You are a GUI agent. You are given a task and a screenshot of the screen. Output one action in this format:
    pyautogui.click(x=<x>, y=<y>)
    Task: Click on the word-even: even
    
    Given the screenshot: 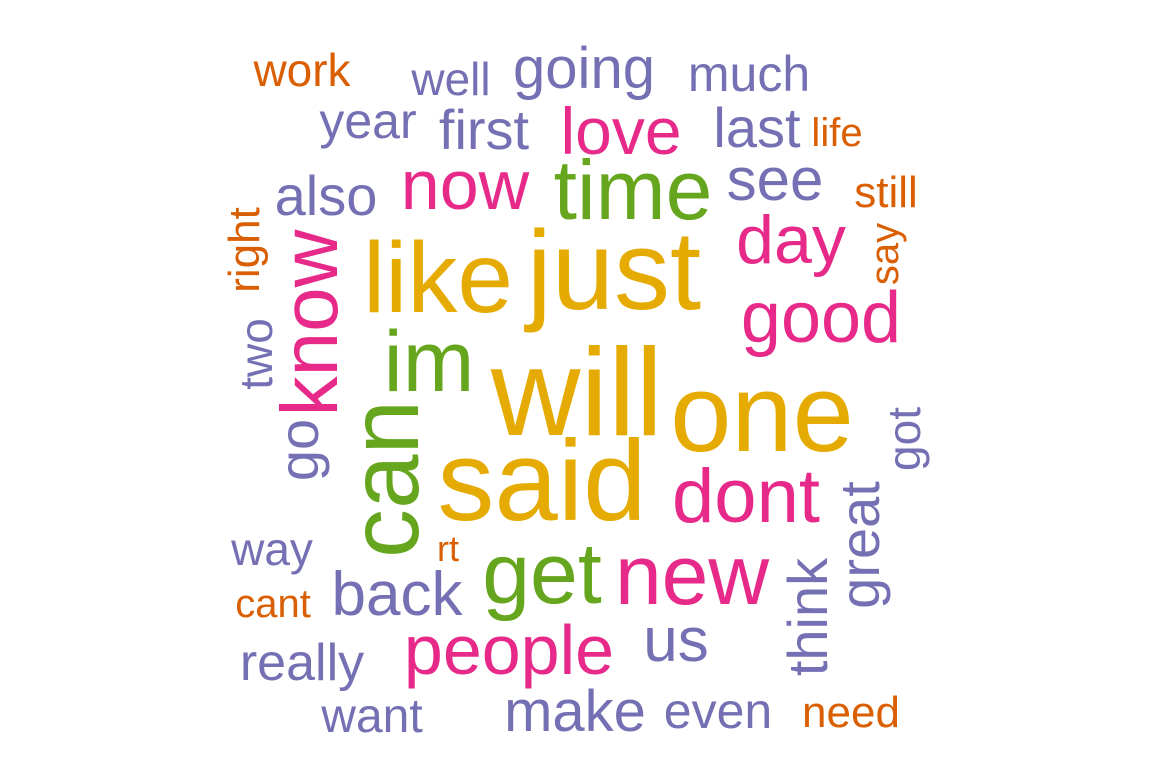 What is the action you would take?
    pyautogui.click(x=718, y=711)
    